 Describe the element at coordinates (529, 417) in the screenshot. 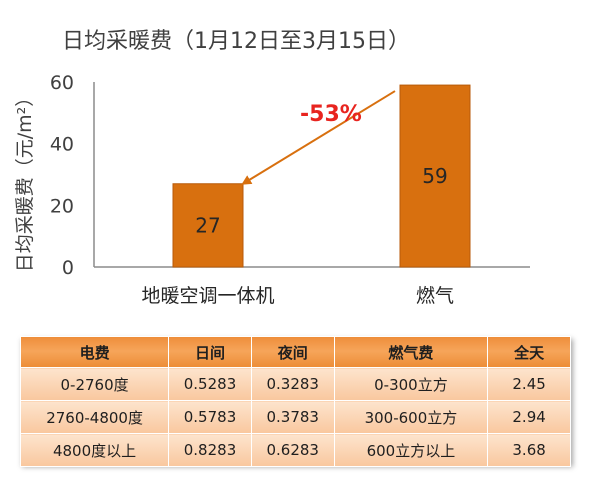

I see `table-cell: 2.94` at that location.